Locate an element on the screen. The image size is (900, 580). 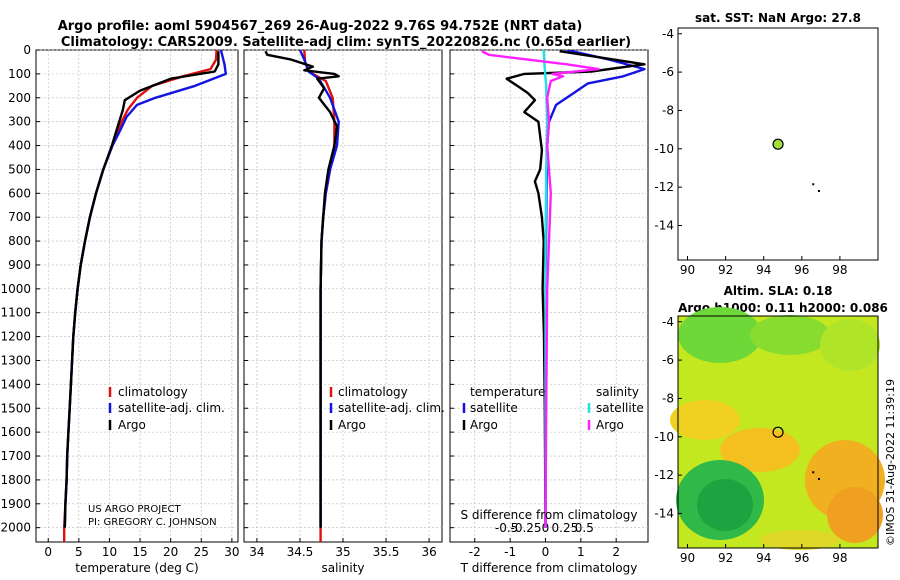
y-tick-label: 700 is located at coordinates (19, 217).